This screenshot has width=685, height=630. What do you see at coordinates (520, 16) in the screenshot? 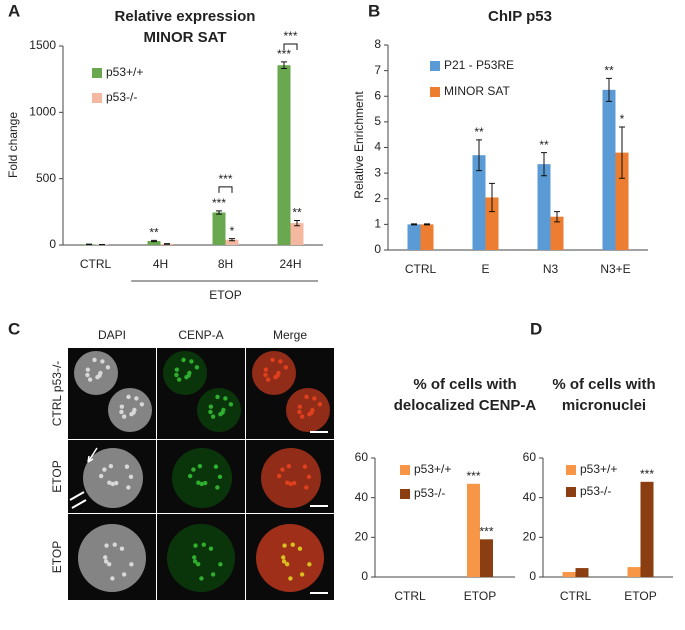
I see `chart-title: ChIP p53` at bounding box center [520, 16].